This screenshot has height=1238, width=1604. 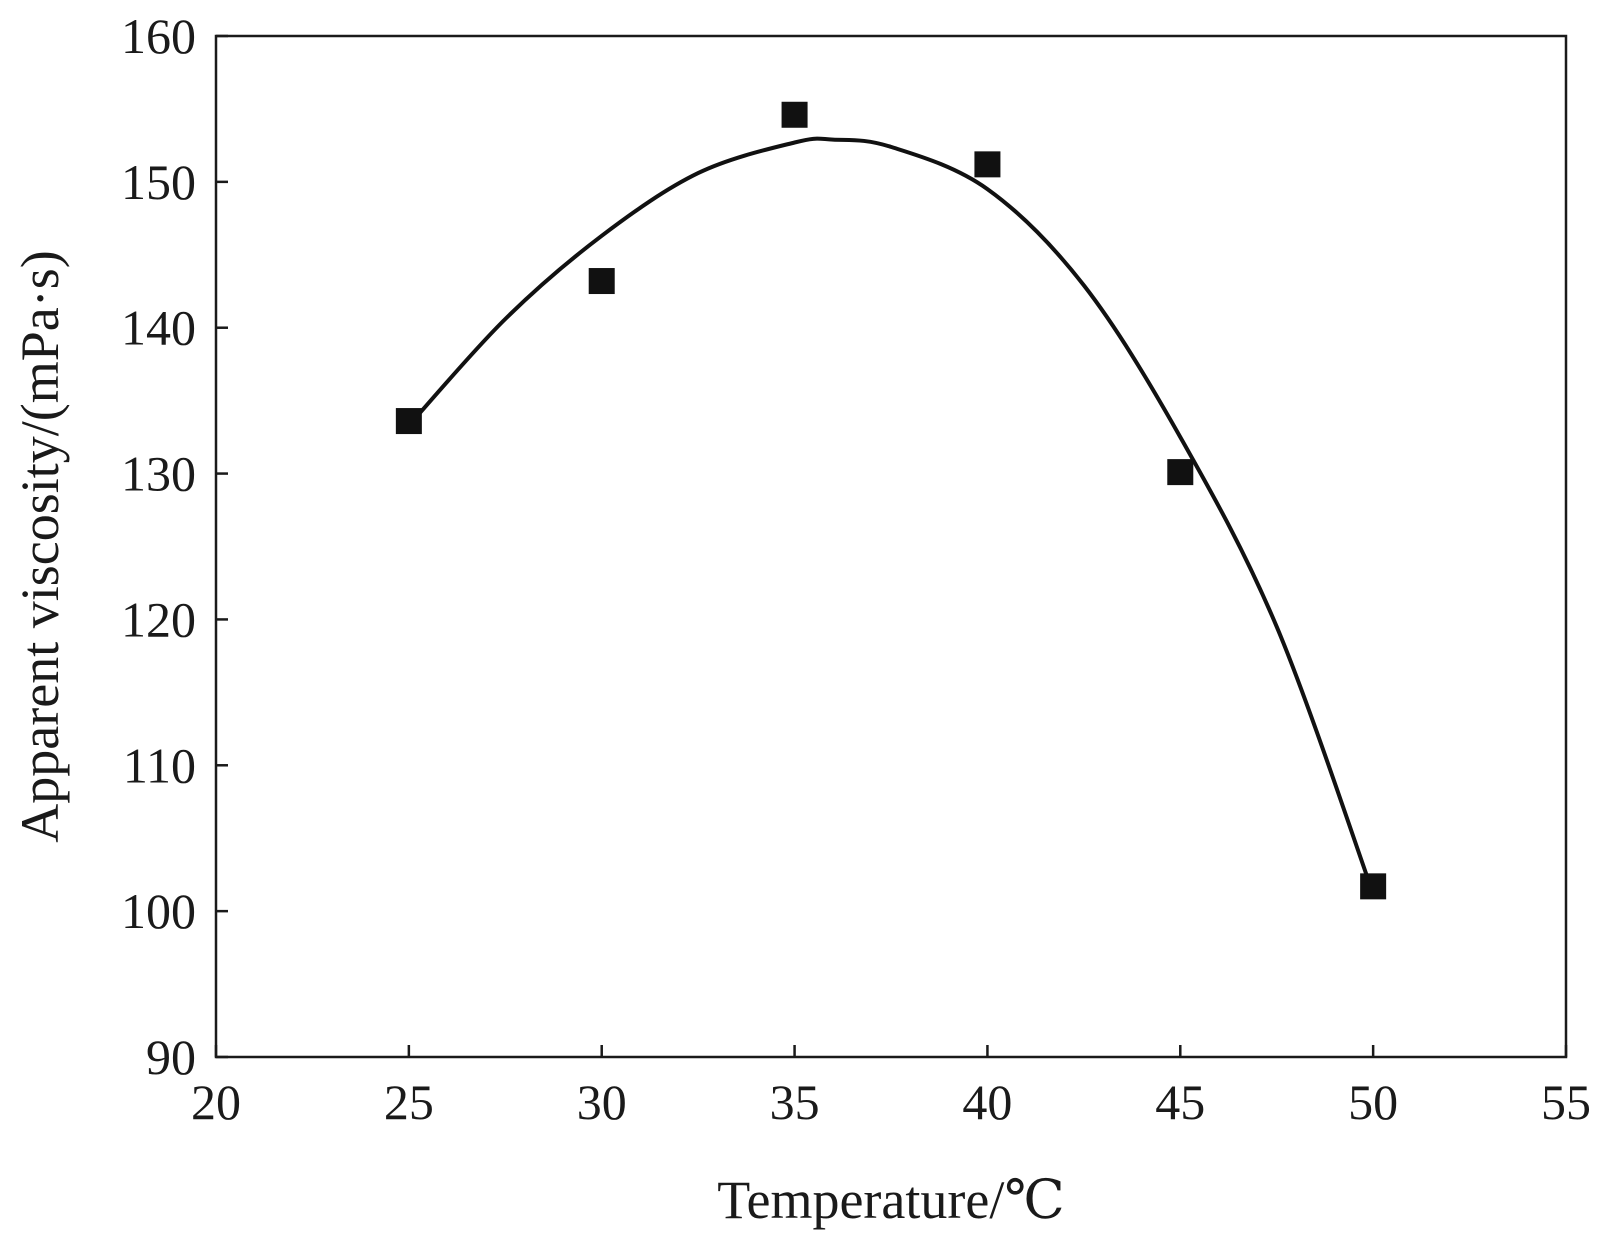 I want to click on x-axis-label: Temperature/℃, so click(x=890, y=1200).